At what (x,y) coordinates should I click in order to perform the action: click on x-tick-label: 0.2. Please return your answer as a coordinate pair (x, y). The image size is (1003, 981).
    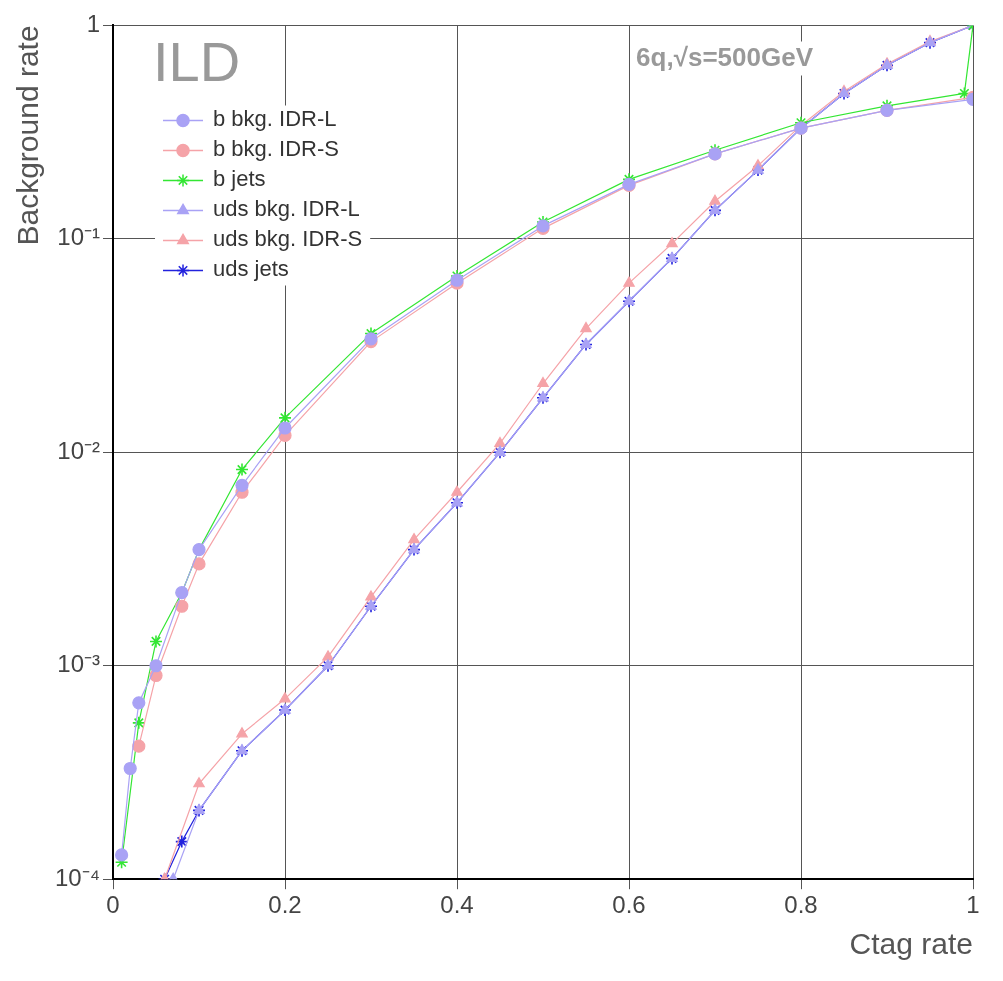
    Looking at the image, I should click on (285, 905).